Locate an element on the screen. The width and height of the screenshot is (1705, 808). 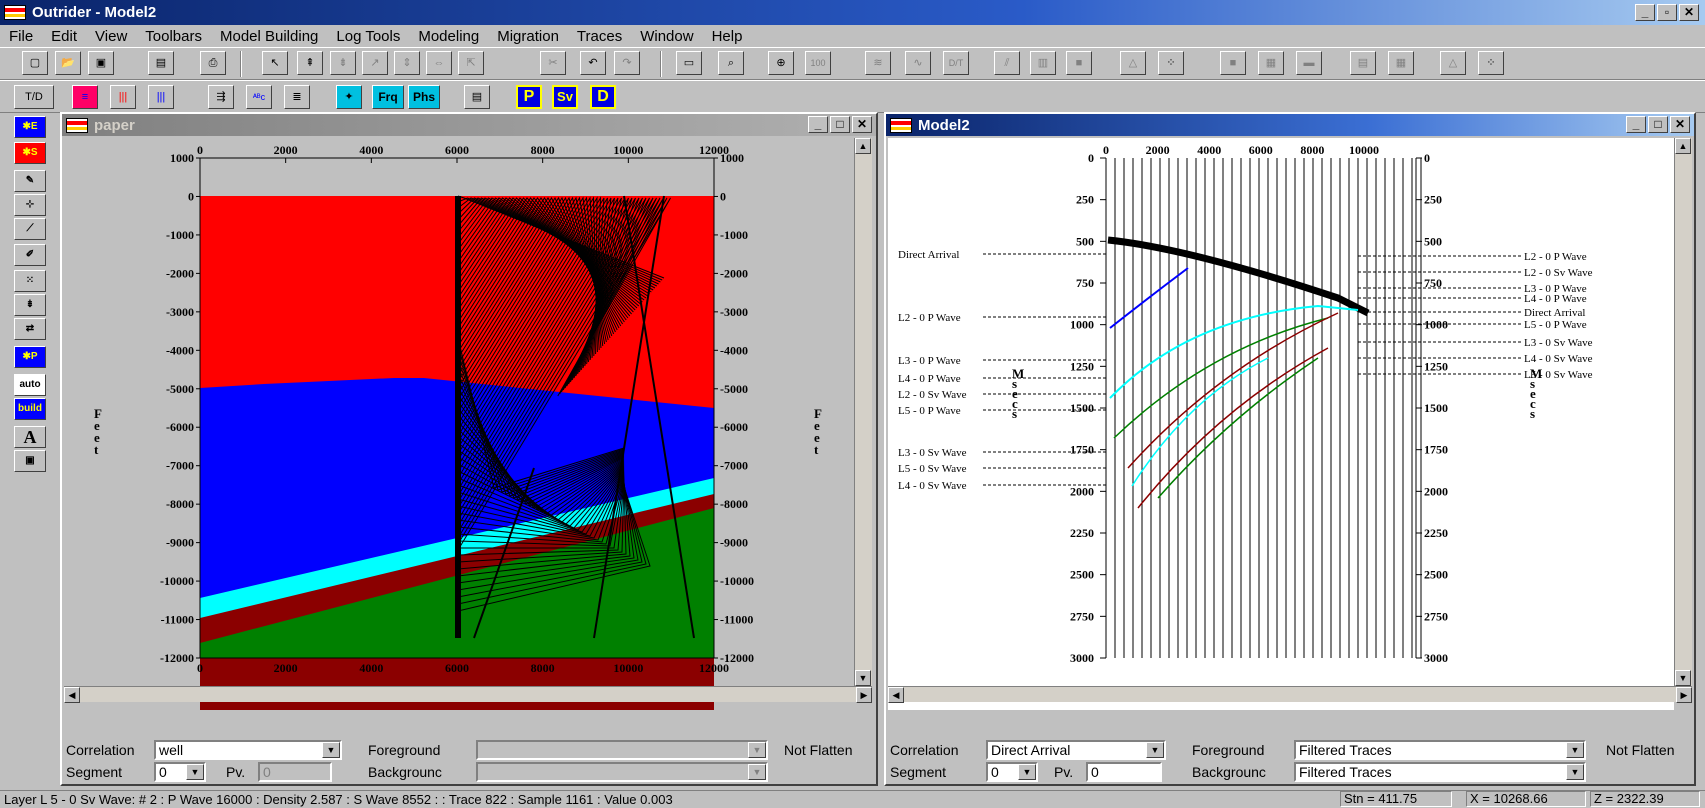
close-button: ✕ is located at coordinates (1689, 12).